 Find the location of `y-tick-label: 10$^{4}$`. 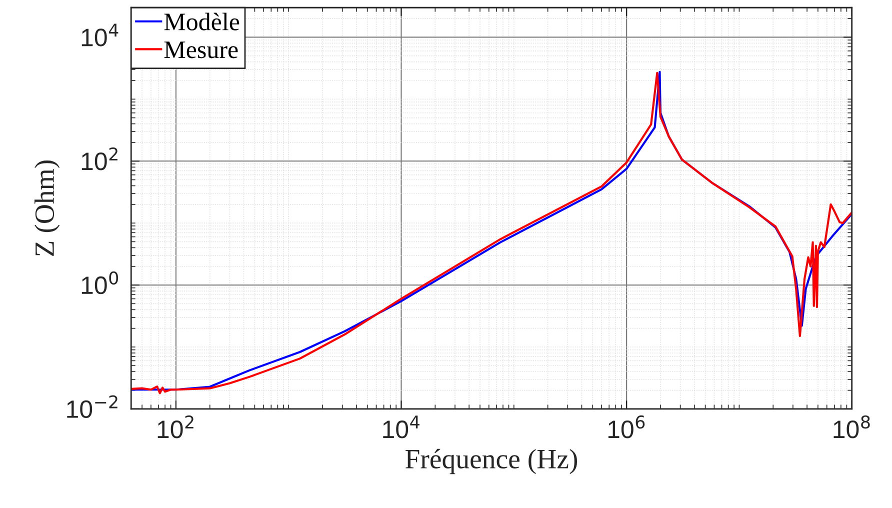

y-tick-label: 10$^{4}$ is located at coordinates (100, 35).